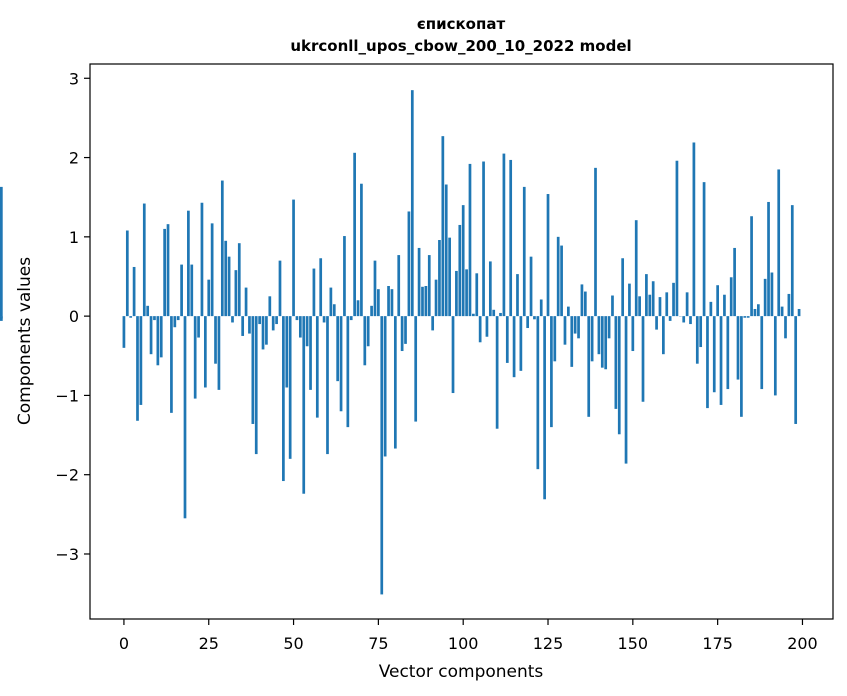  What do you see at coordinates (72, 316) in the screenshot?
I see `y-axis-ticks: 3 2 1 0 −1 −2 −3` at bounding box center [72, 316].